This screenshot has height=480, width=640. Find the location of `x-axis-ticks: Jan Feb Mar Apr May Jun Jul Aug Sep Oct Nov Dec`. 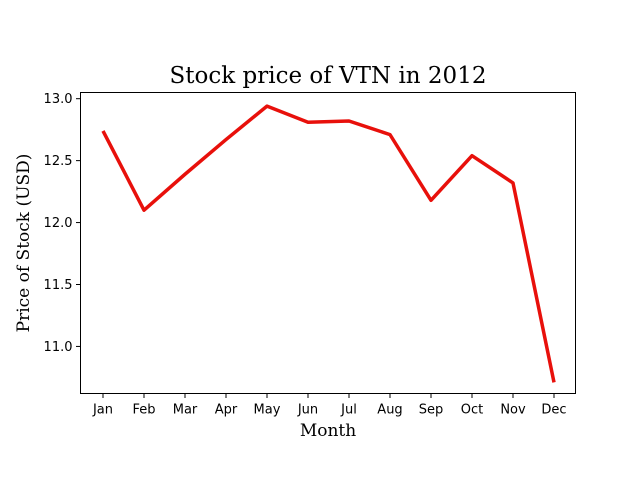

x-axis-ticks: Jan Feb Mar Apr May Jun Jul Aug Sep Oct Nov Dec is located at coordinates (329, 405).